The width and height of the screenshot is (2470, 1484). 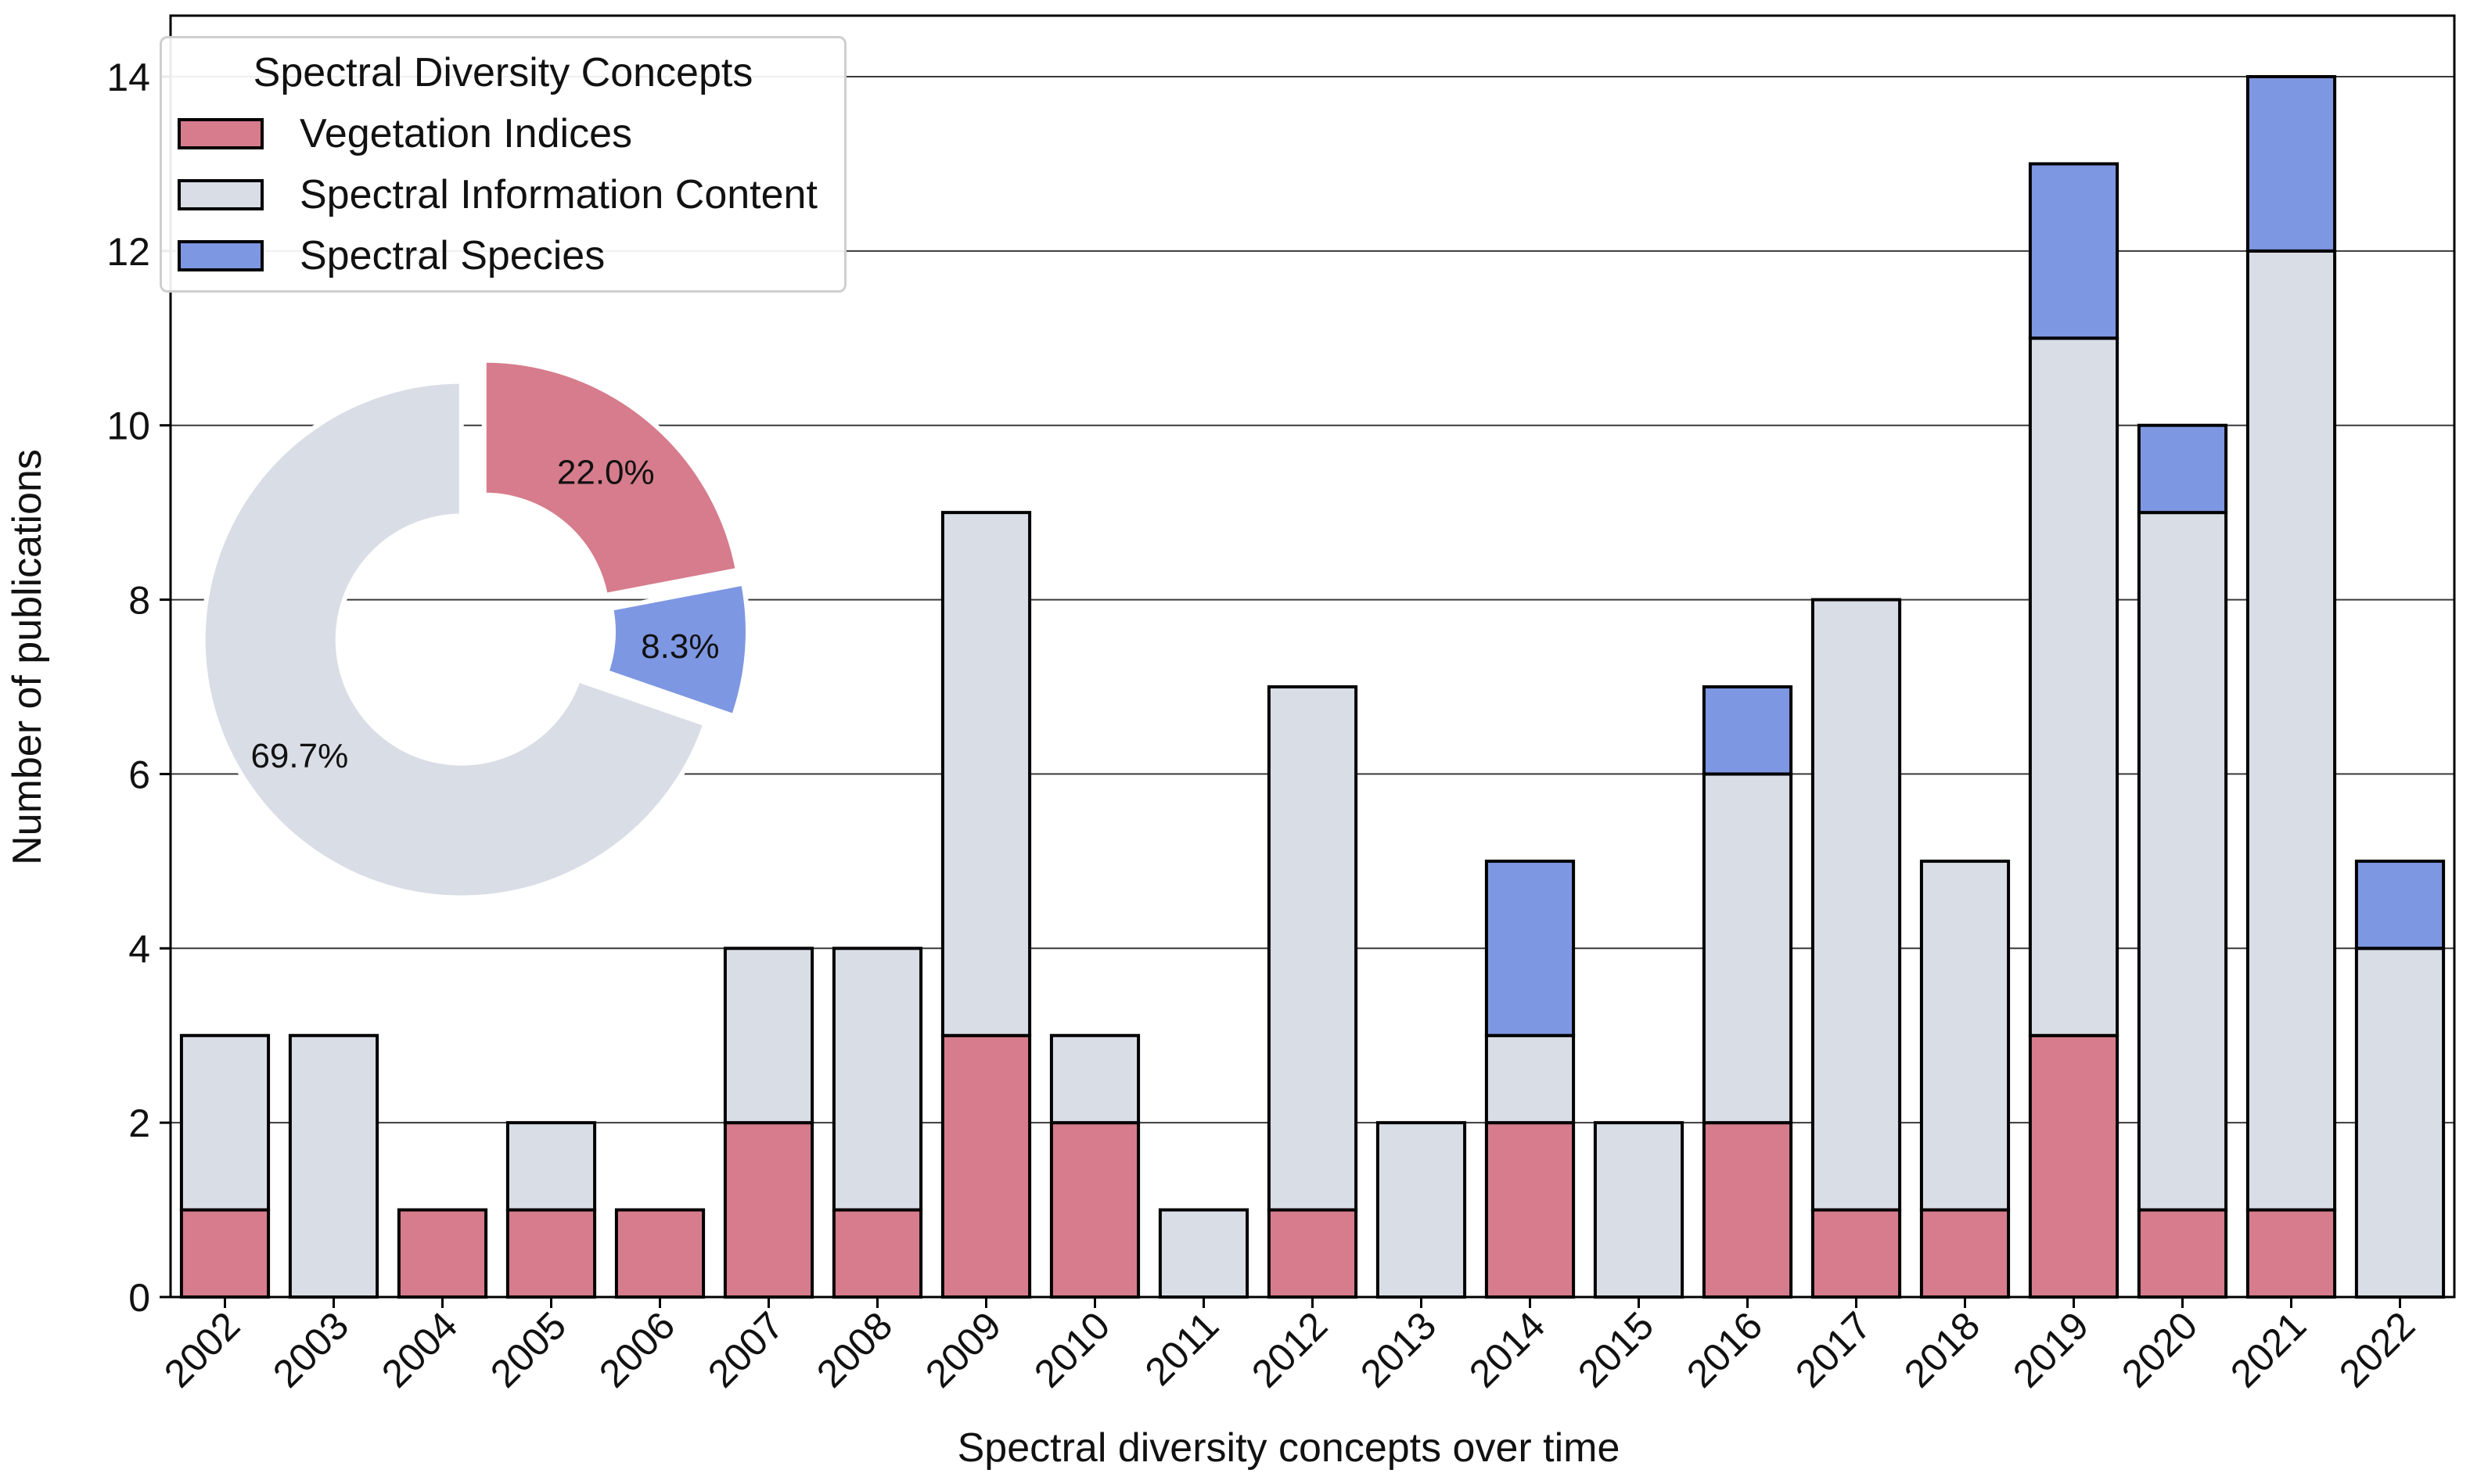 I want to click on x-tick-label: 2018, so click(x=1942, y=1349).